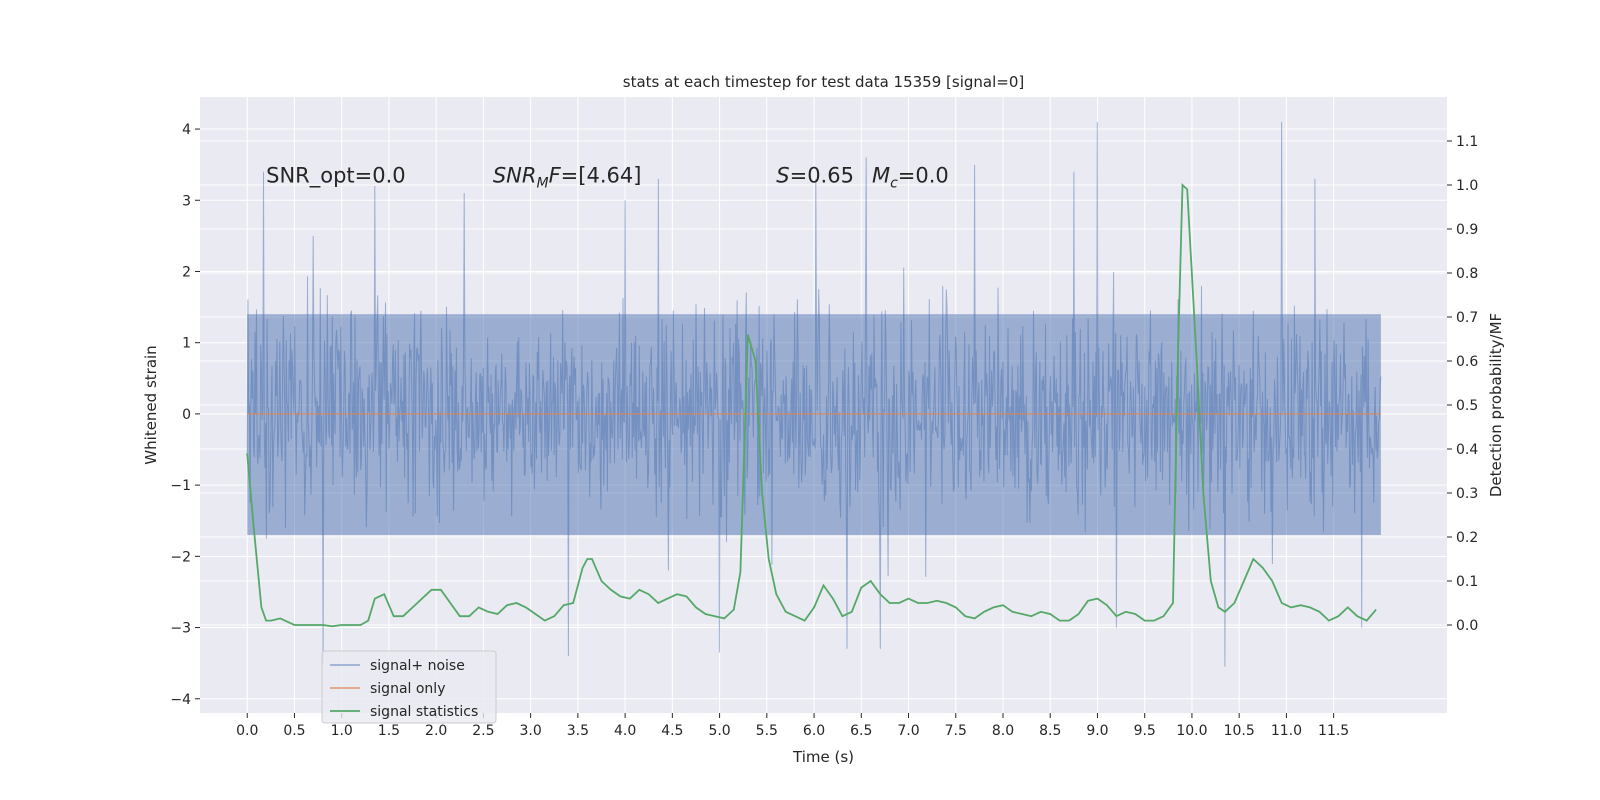 The image size is (1600, 800). I want to click on y-axis-label: Whitened strain, so click(151, 404).